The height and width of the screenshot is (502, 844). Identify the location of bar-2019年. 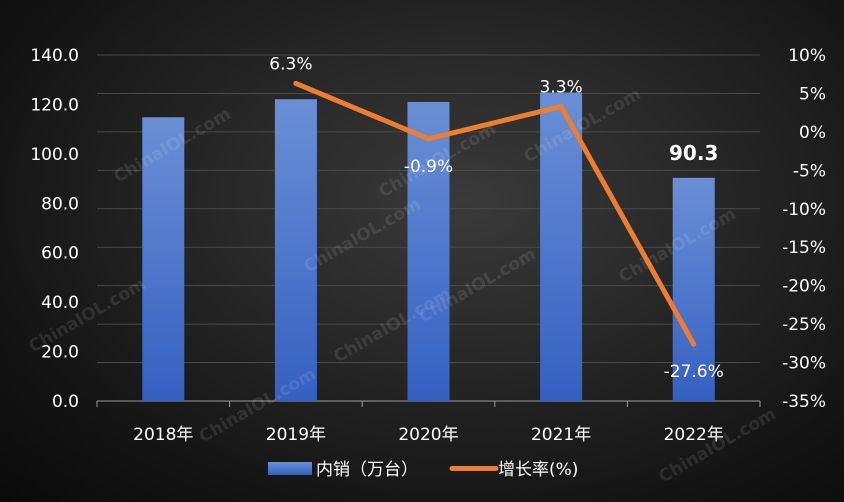
(295, 250).